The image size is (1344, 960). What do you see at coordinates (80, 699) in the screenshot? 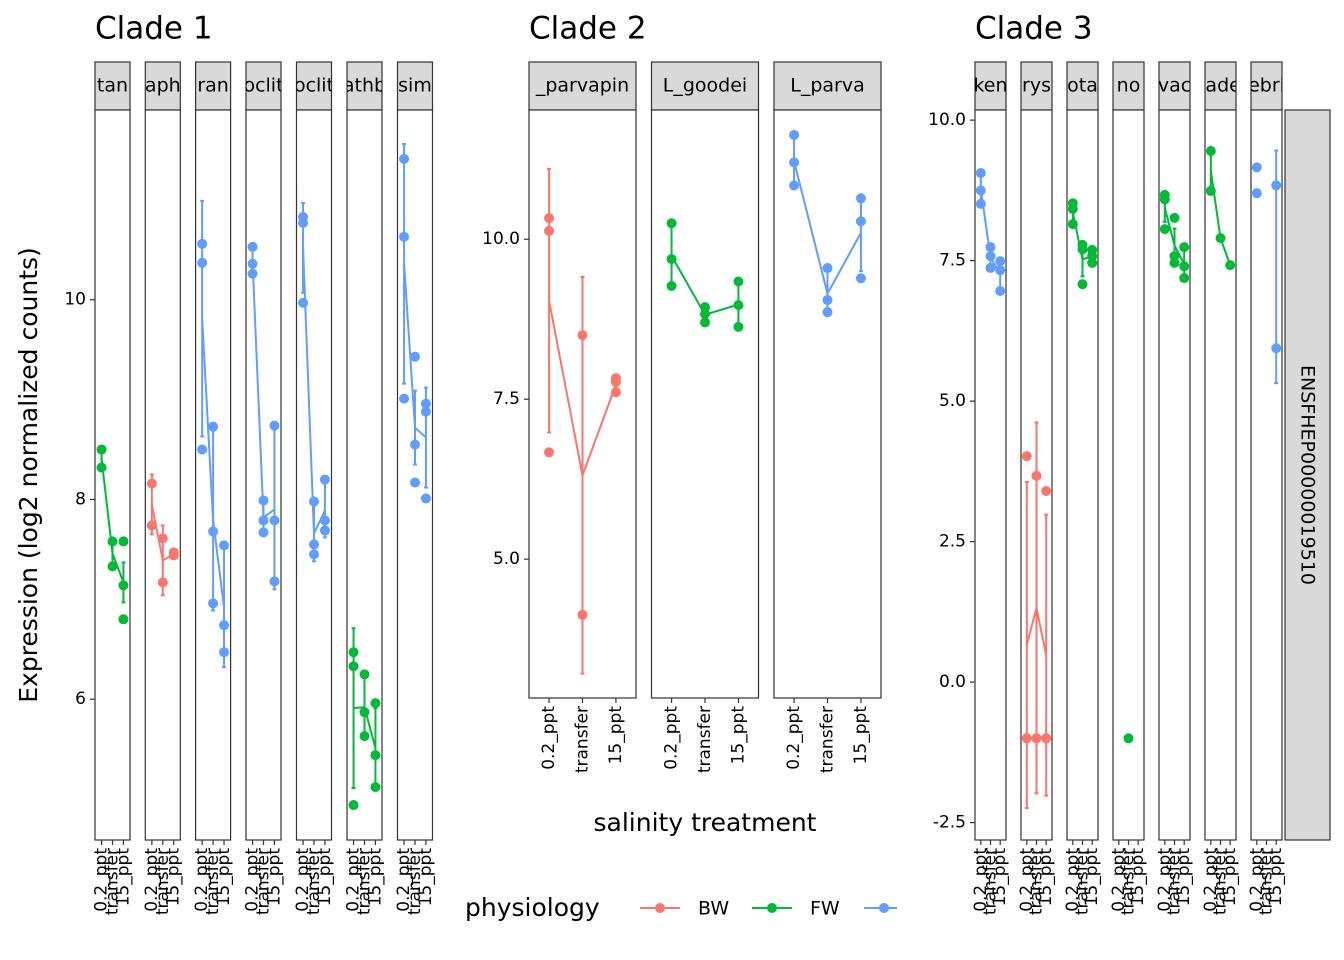
I see `y-tick-label: 6` at bounding box center [80, 699].